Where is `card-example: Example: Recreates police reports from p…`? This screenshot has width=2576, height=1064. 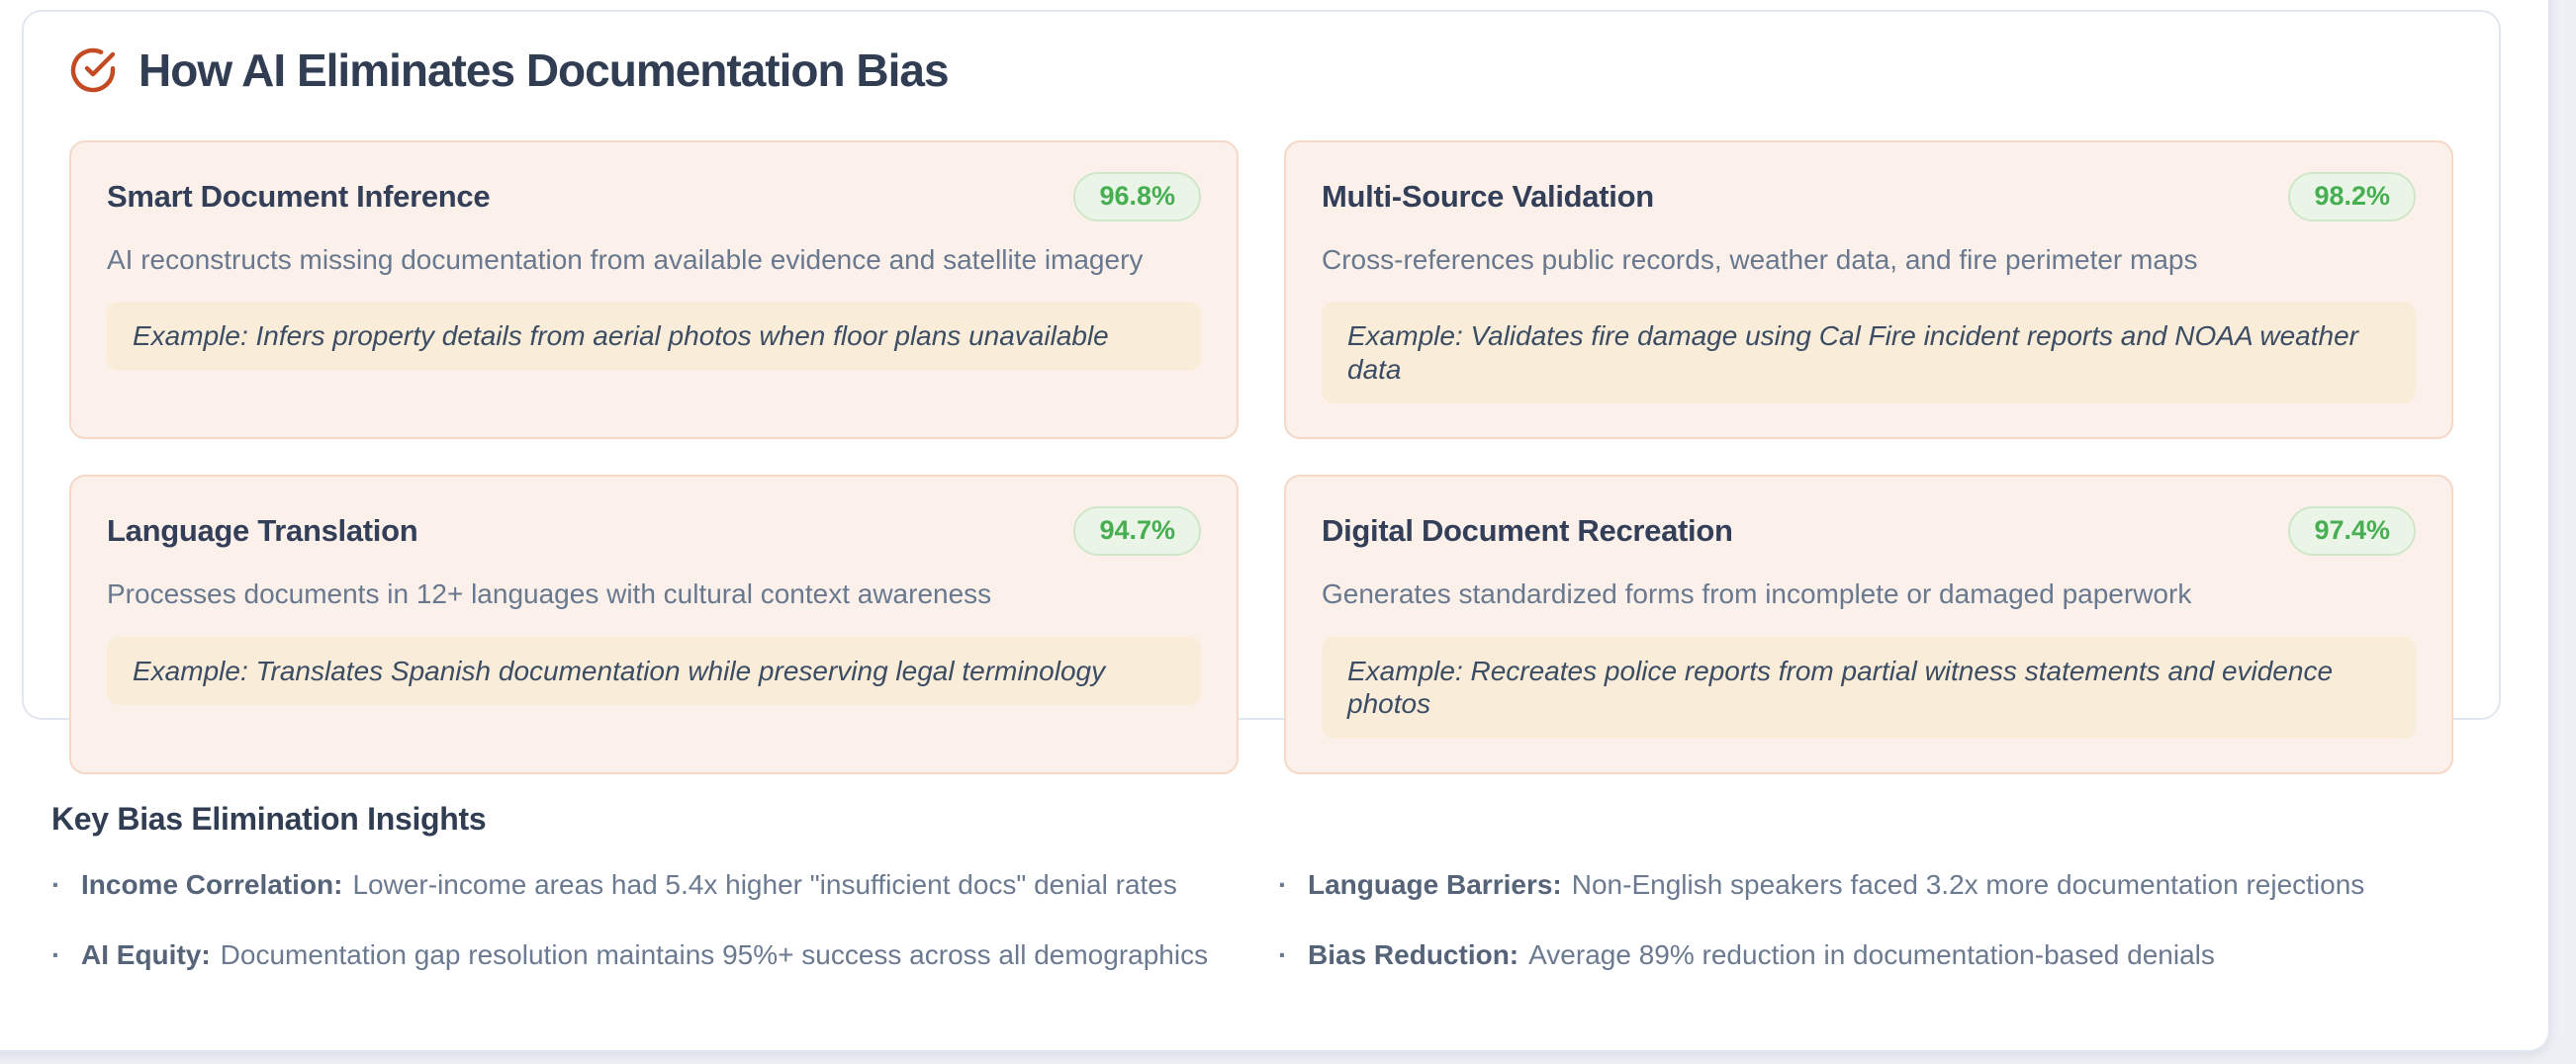 card-example: Example: Recreates police reports from p… is located at coordinates (1869, 687).